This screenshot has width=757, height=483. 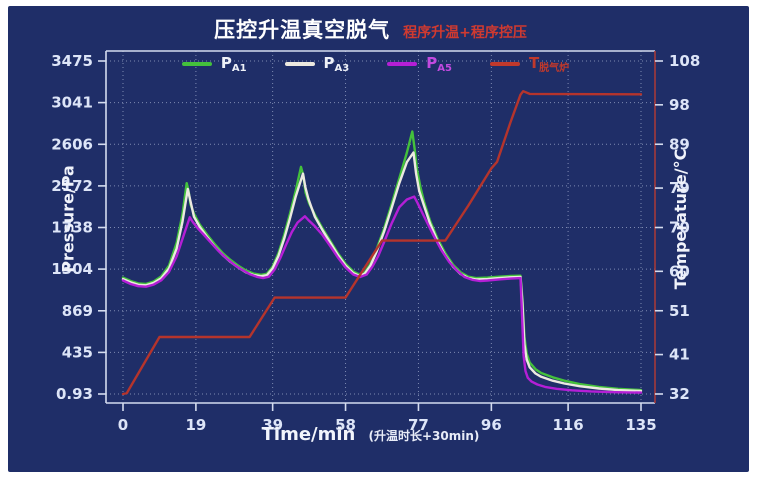 I want to click on svg-text: 3475, so click(x=72, y=61).